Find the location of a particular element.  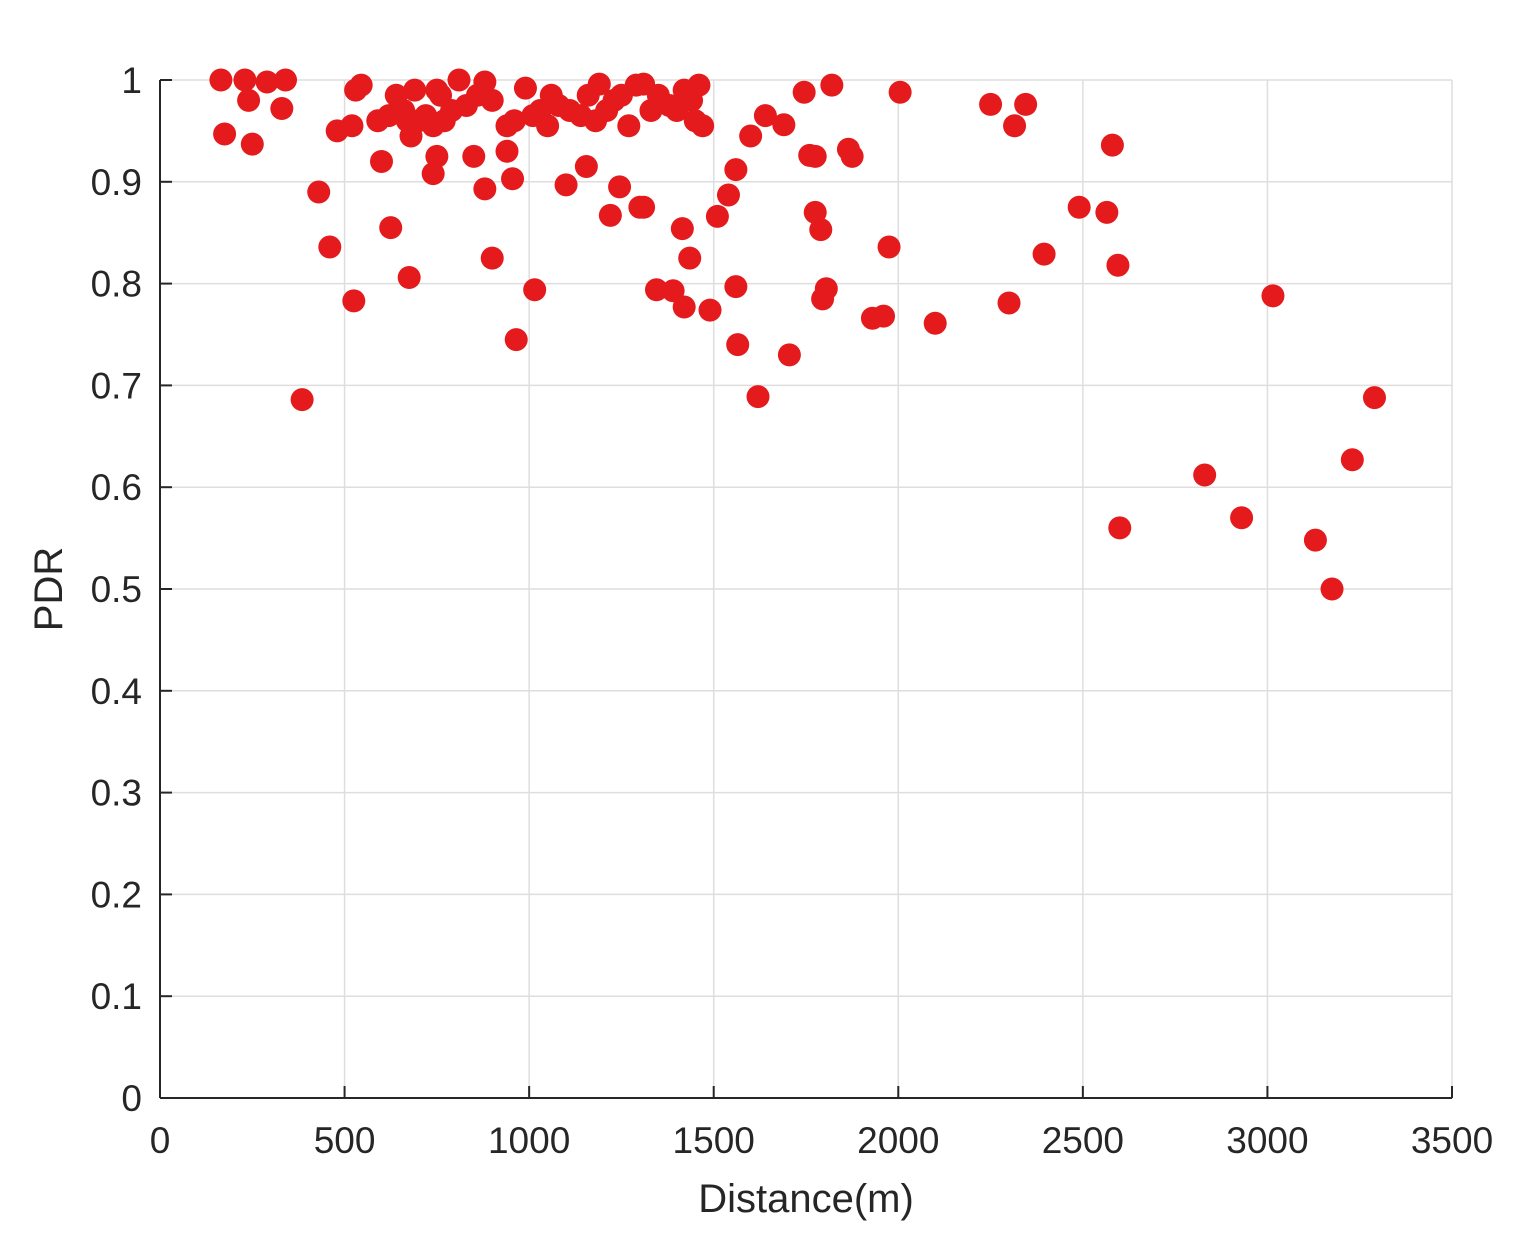

x-tick-label: 500 is located at coordinates (345, 1140).